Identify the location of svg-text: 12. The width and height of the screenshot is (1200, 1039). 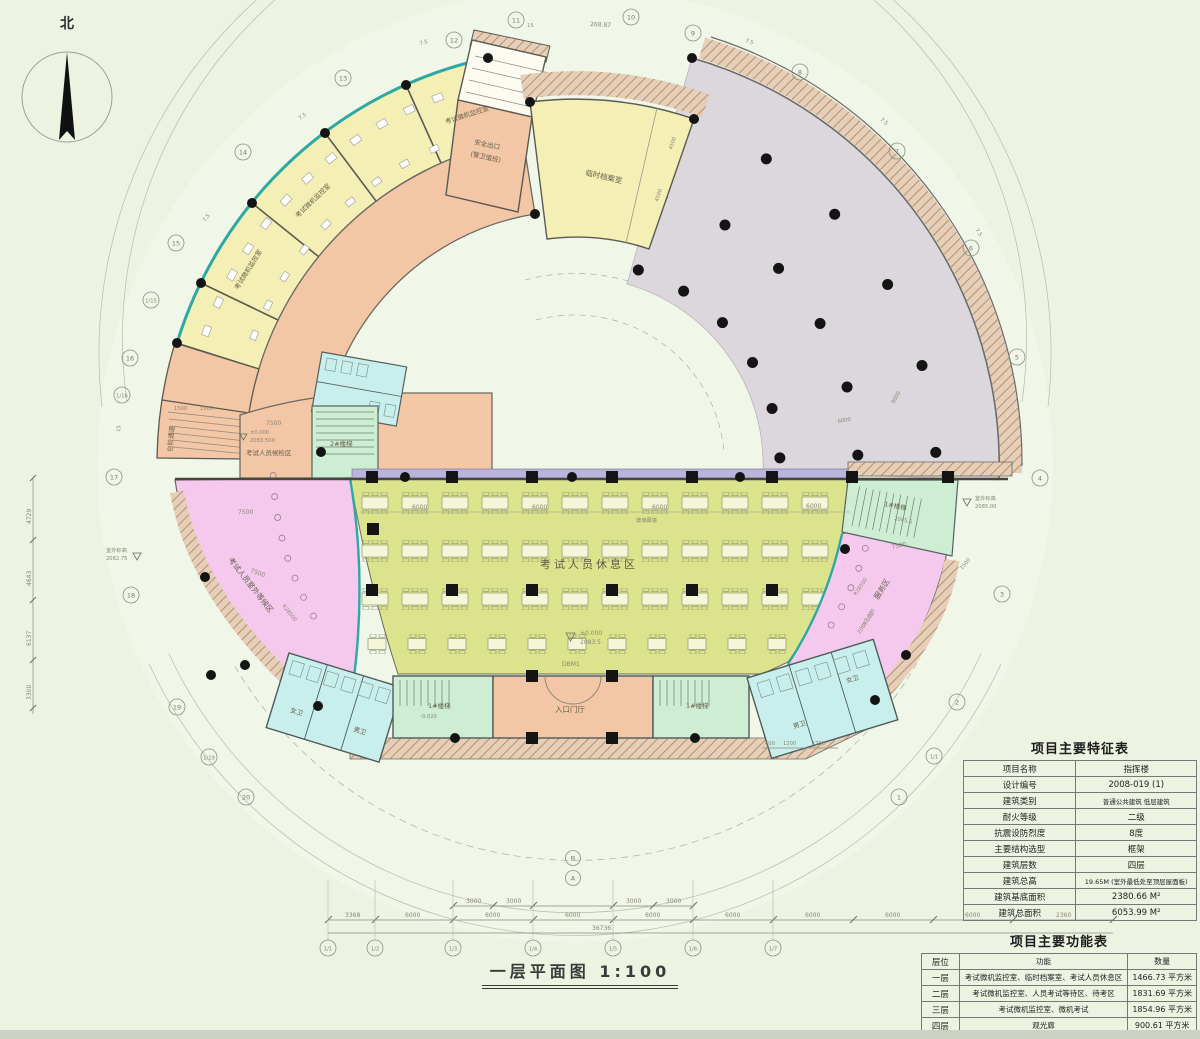
(454, 40).